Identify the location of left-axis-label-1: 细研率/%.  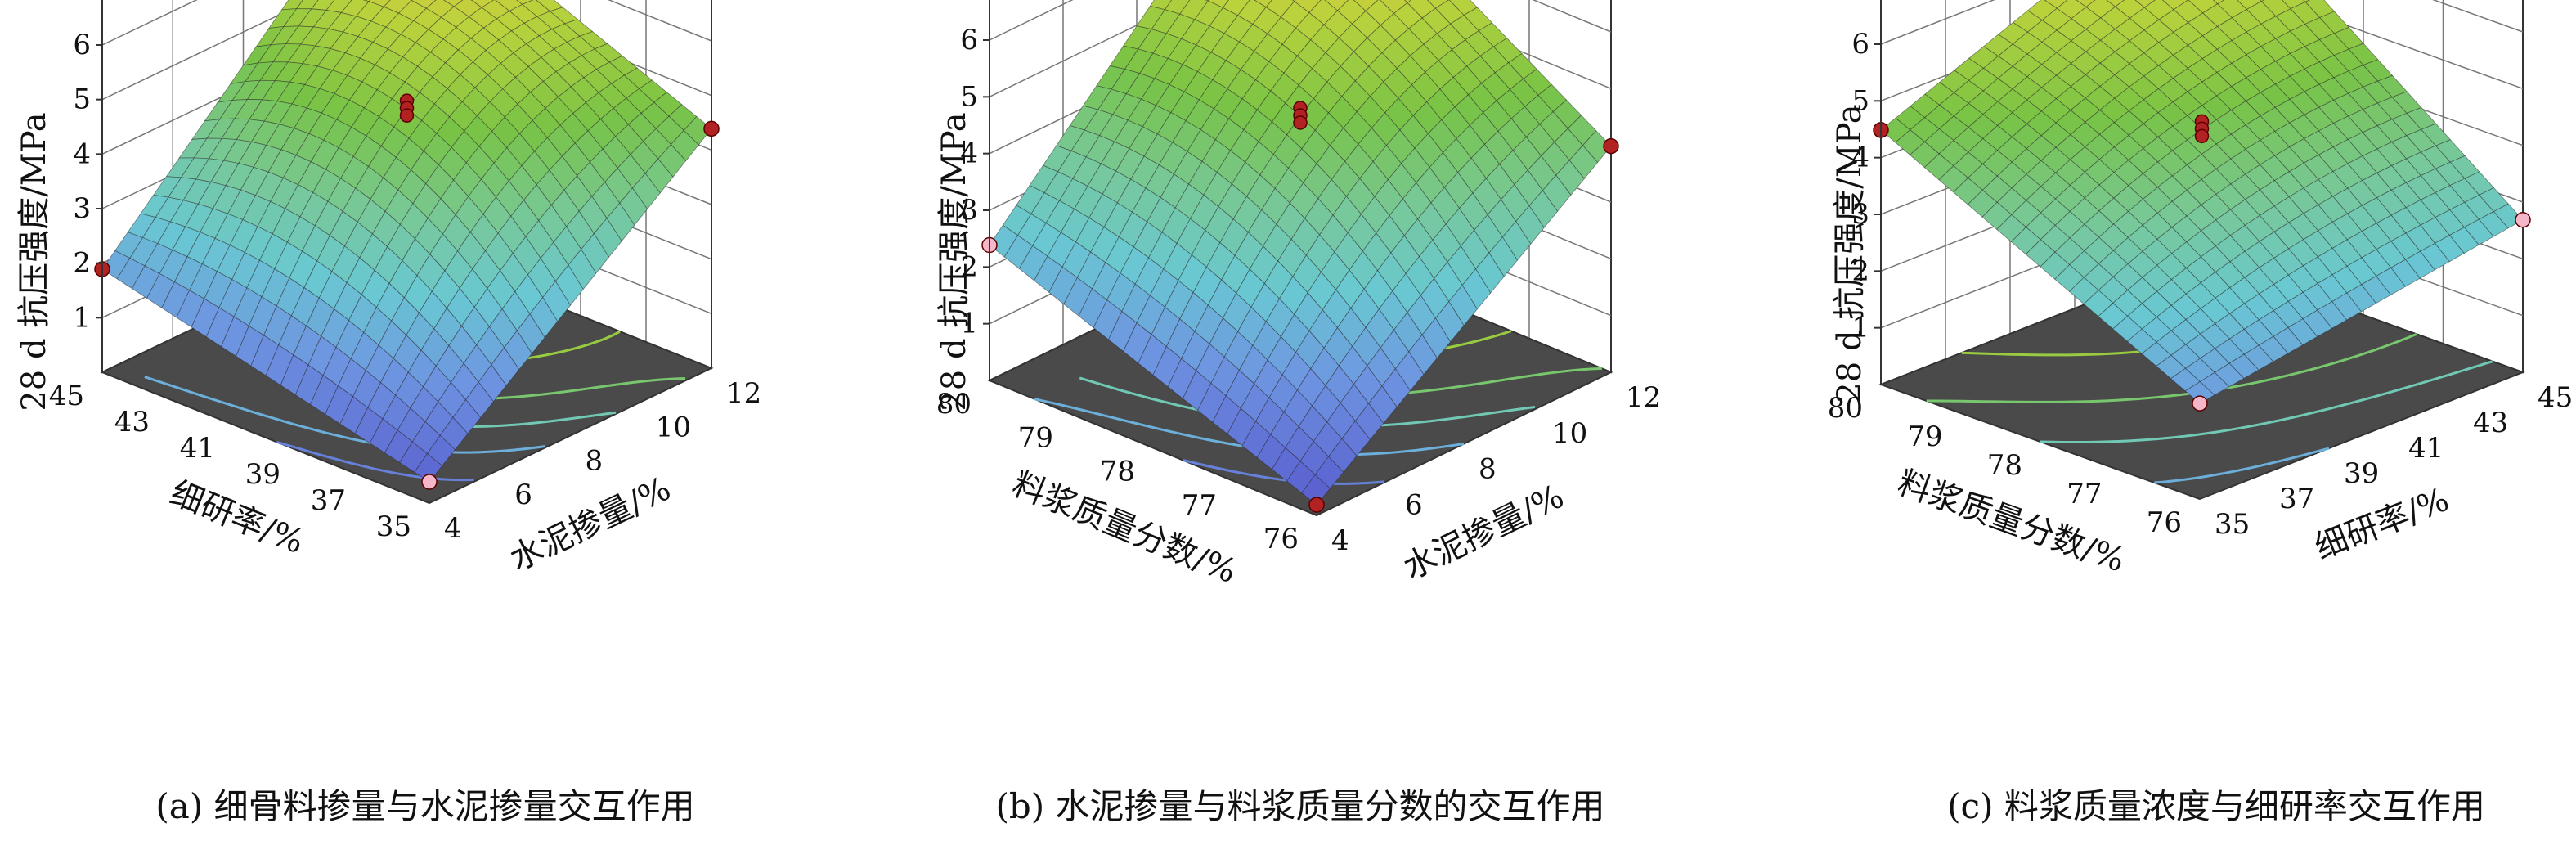
(237, 517).